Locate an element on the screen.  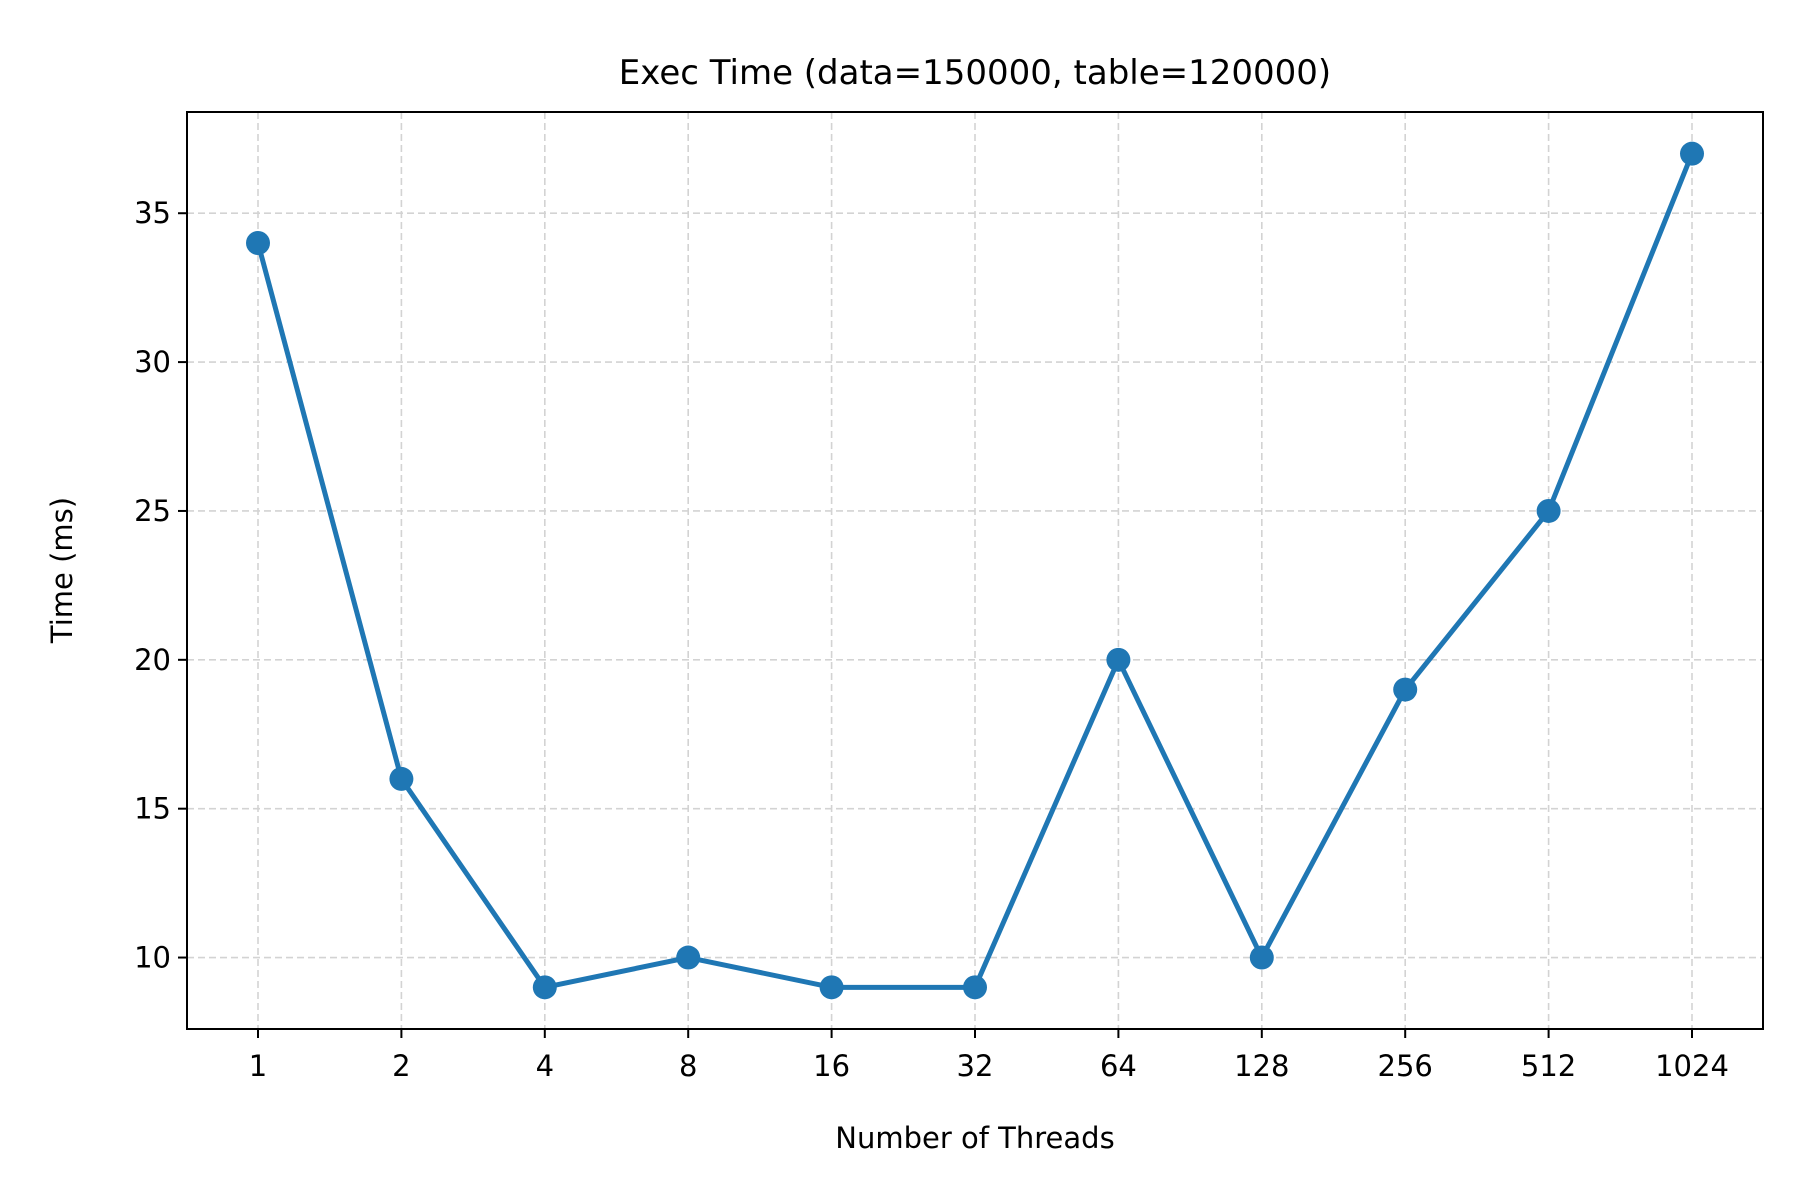
x-tick-label: 128 is located at coordinates (1261, 1066).